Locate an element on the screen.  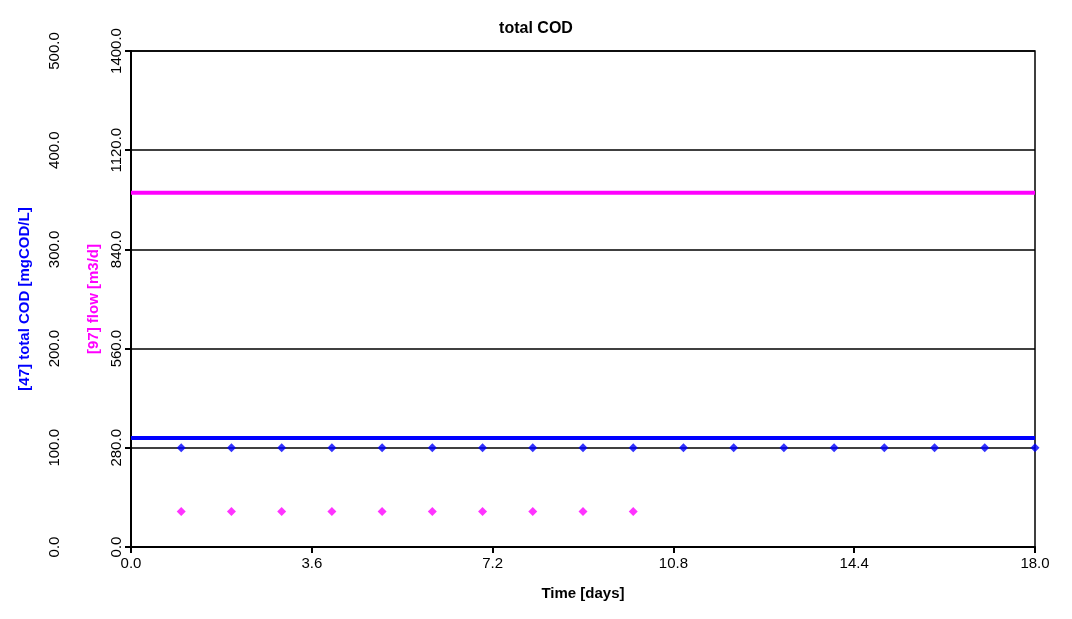
y2-tick-label: 1400.0 is located at coordinates (115, 51).